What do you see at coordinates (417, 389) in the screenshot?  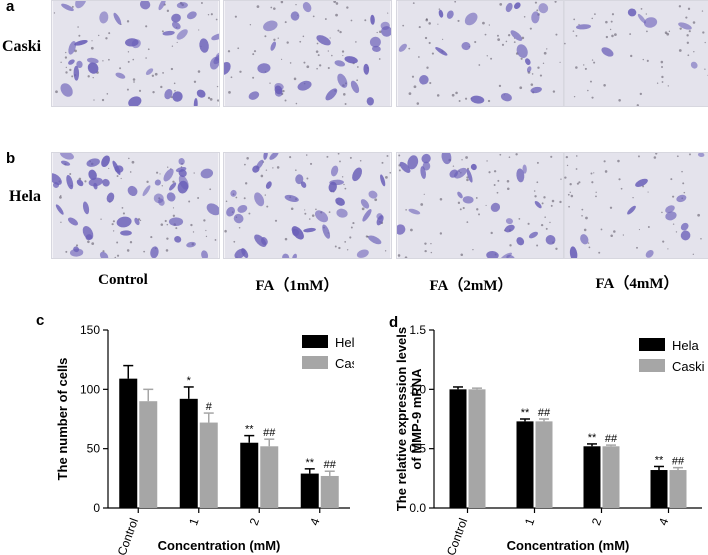 I see `y-tick-label: 1.0` at bounding box center [417, 389].